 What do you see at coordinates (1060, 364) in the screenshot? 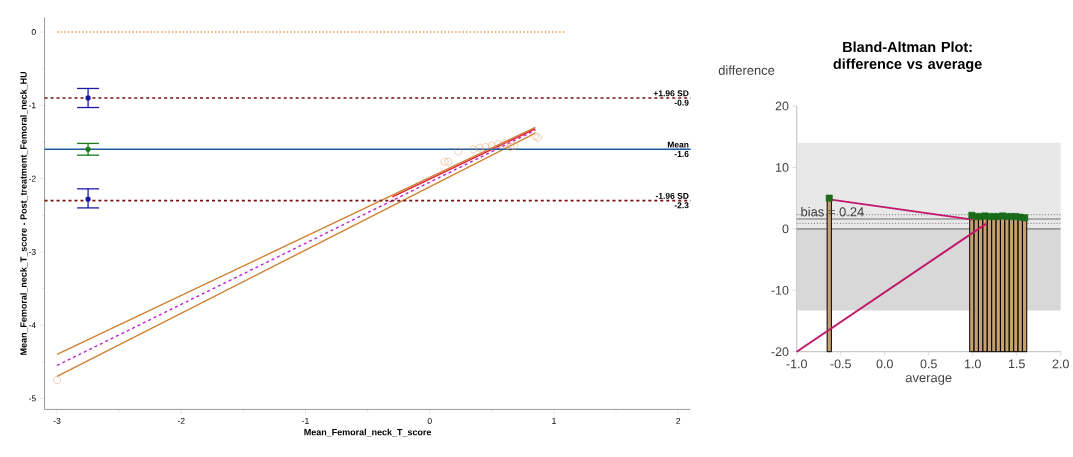
I see `x-tick-label: 2.0` at bounding box center [1060, 364].